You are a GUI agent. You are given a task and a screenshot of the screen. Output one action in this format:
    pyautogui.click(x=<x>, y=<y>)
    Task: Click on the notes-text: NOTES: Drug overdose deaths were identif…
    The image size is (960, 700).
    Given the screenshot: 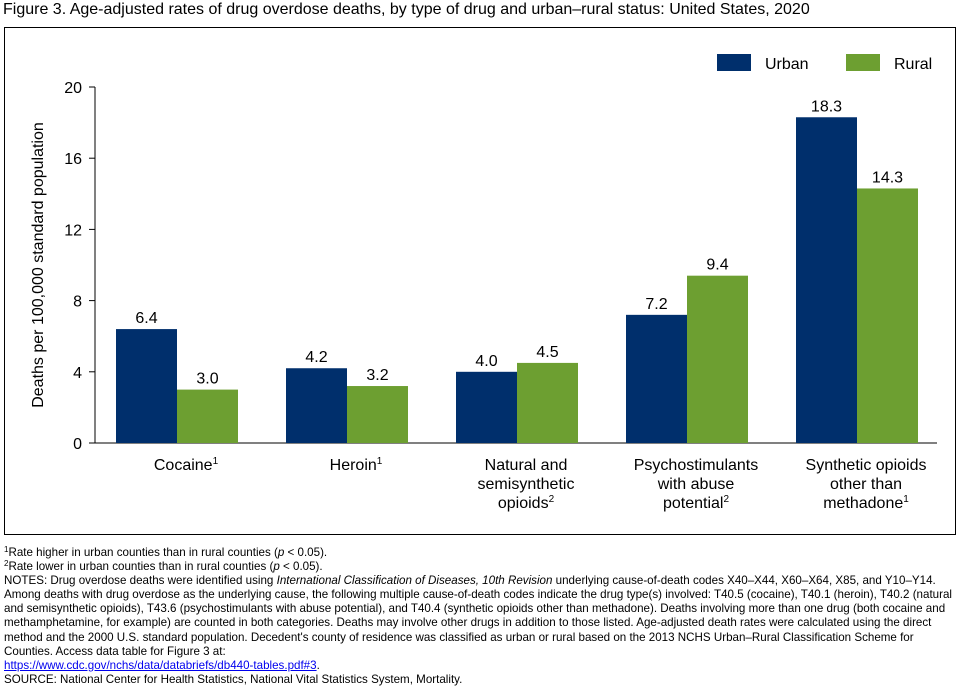 What is the action you would take?
    pyautogui.click(x=478, y=623)
    